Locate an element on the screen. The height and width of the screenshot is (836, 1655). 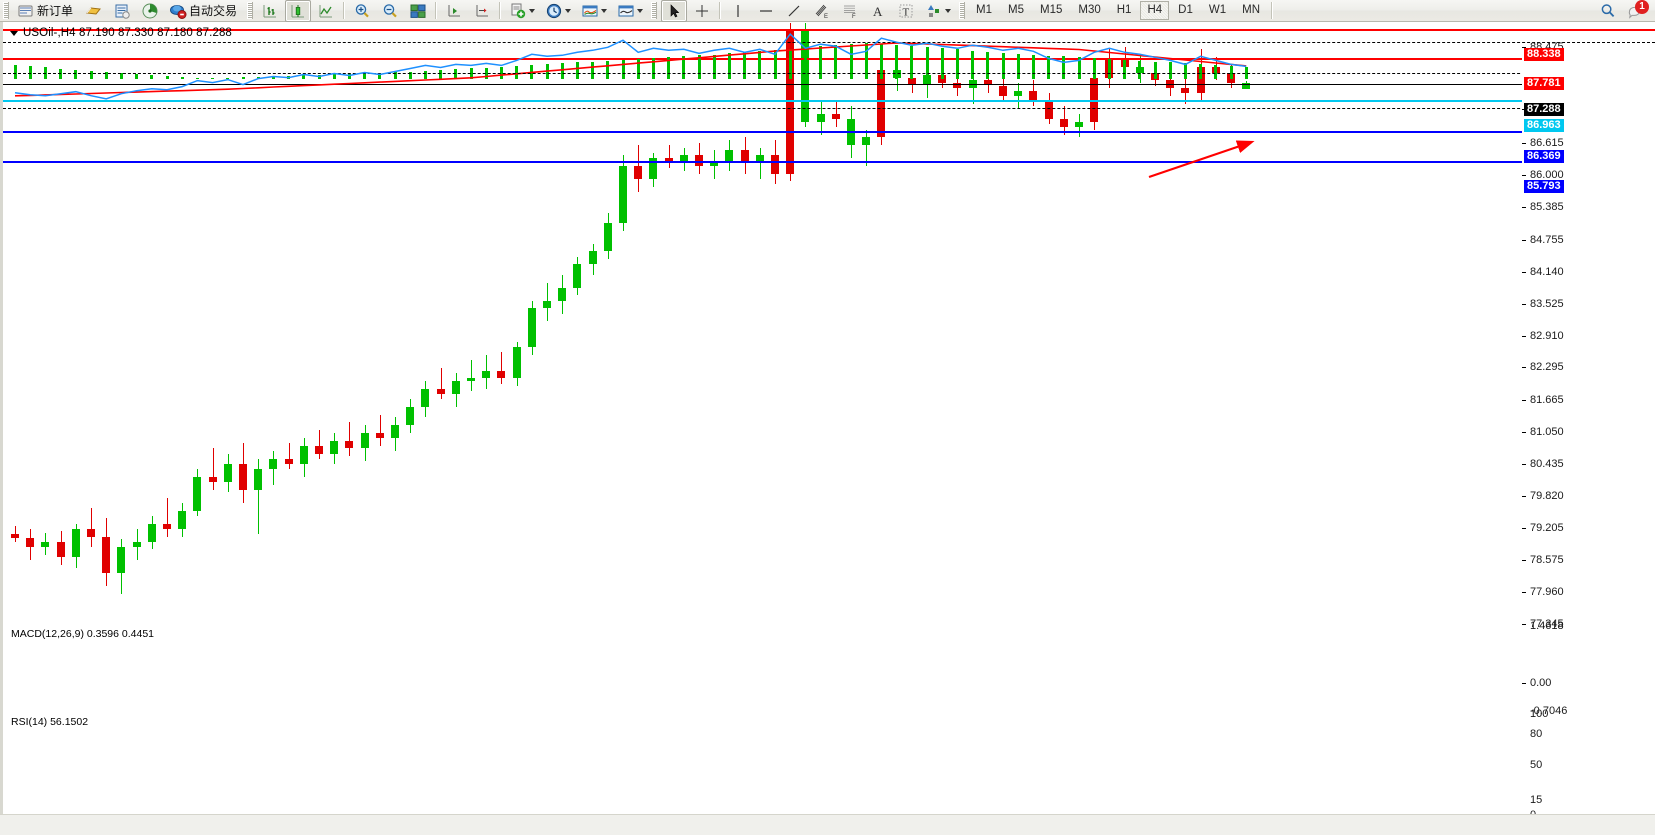
chevron-down-icon is located at coordinates (532, 10).